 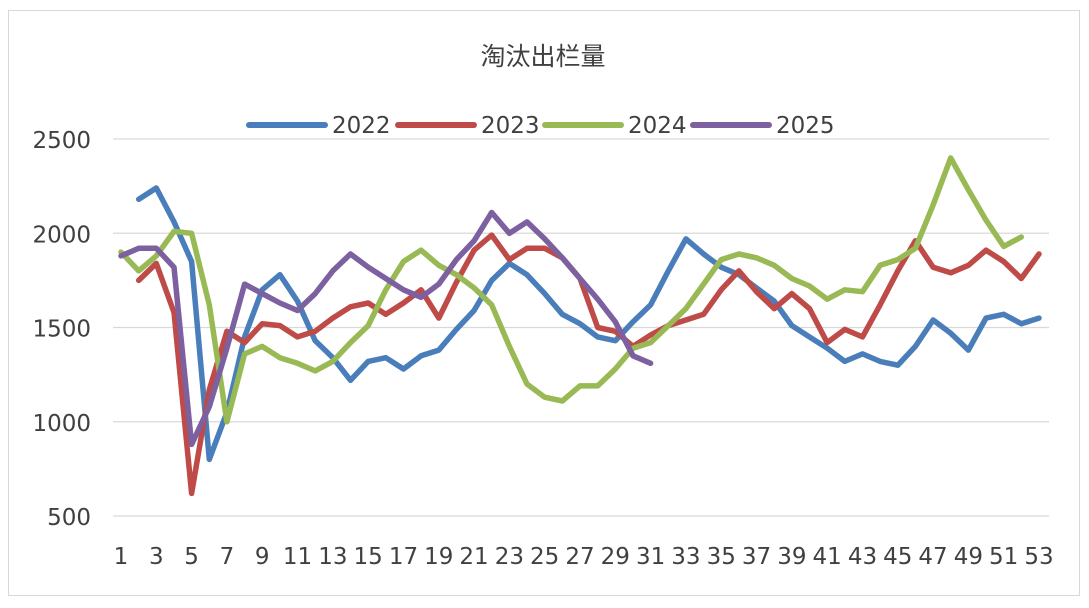 I want to click on x-tick-label: 1, so click(x=121, y=557).